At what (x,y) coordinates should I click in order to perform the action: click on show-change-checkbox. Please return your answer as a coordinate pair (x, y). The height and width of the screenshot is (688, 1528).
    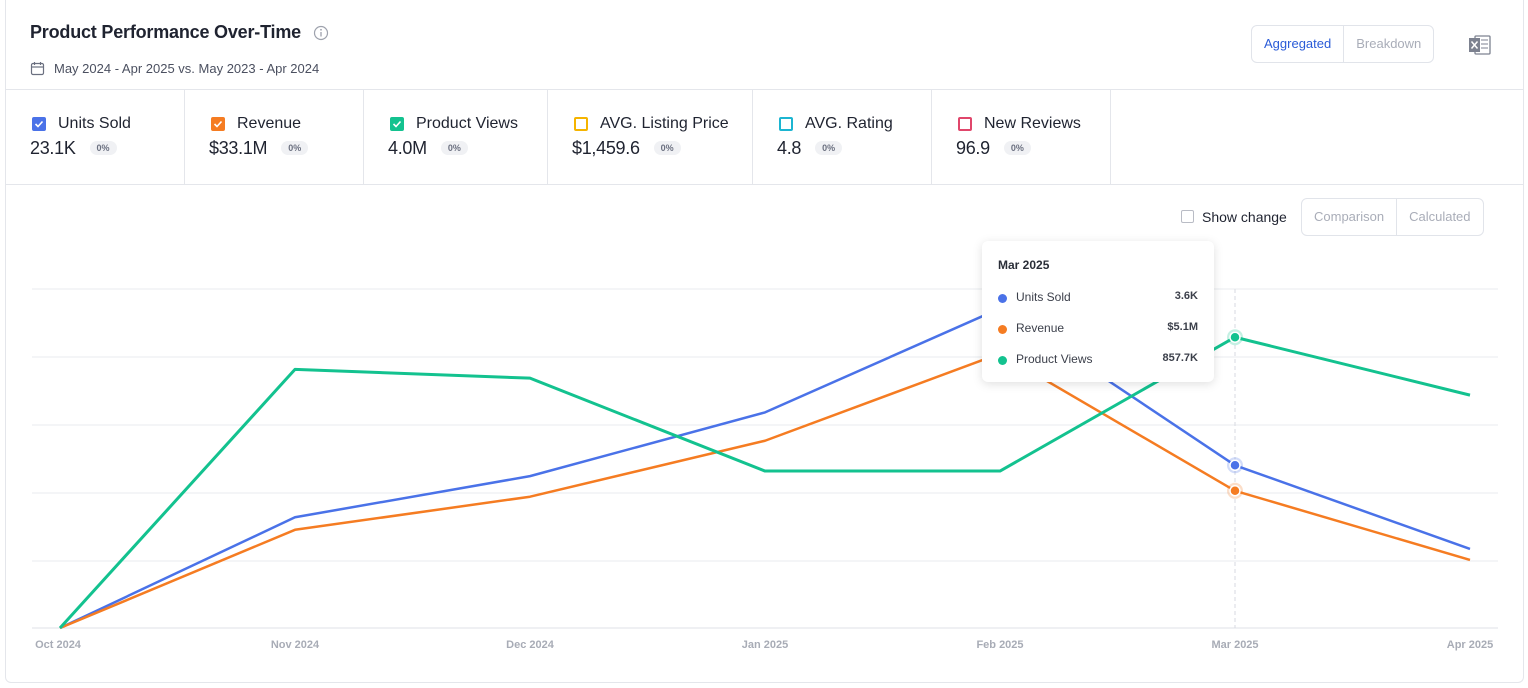
    Looking at the image, I should click on (1187, 216).